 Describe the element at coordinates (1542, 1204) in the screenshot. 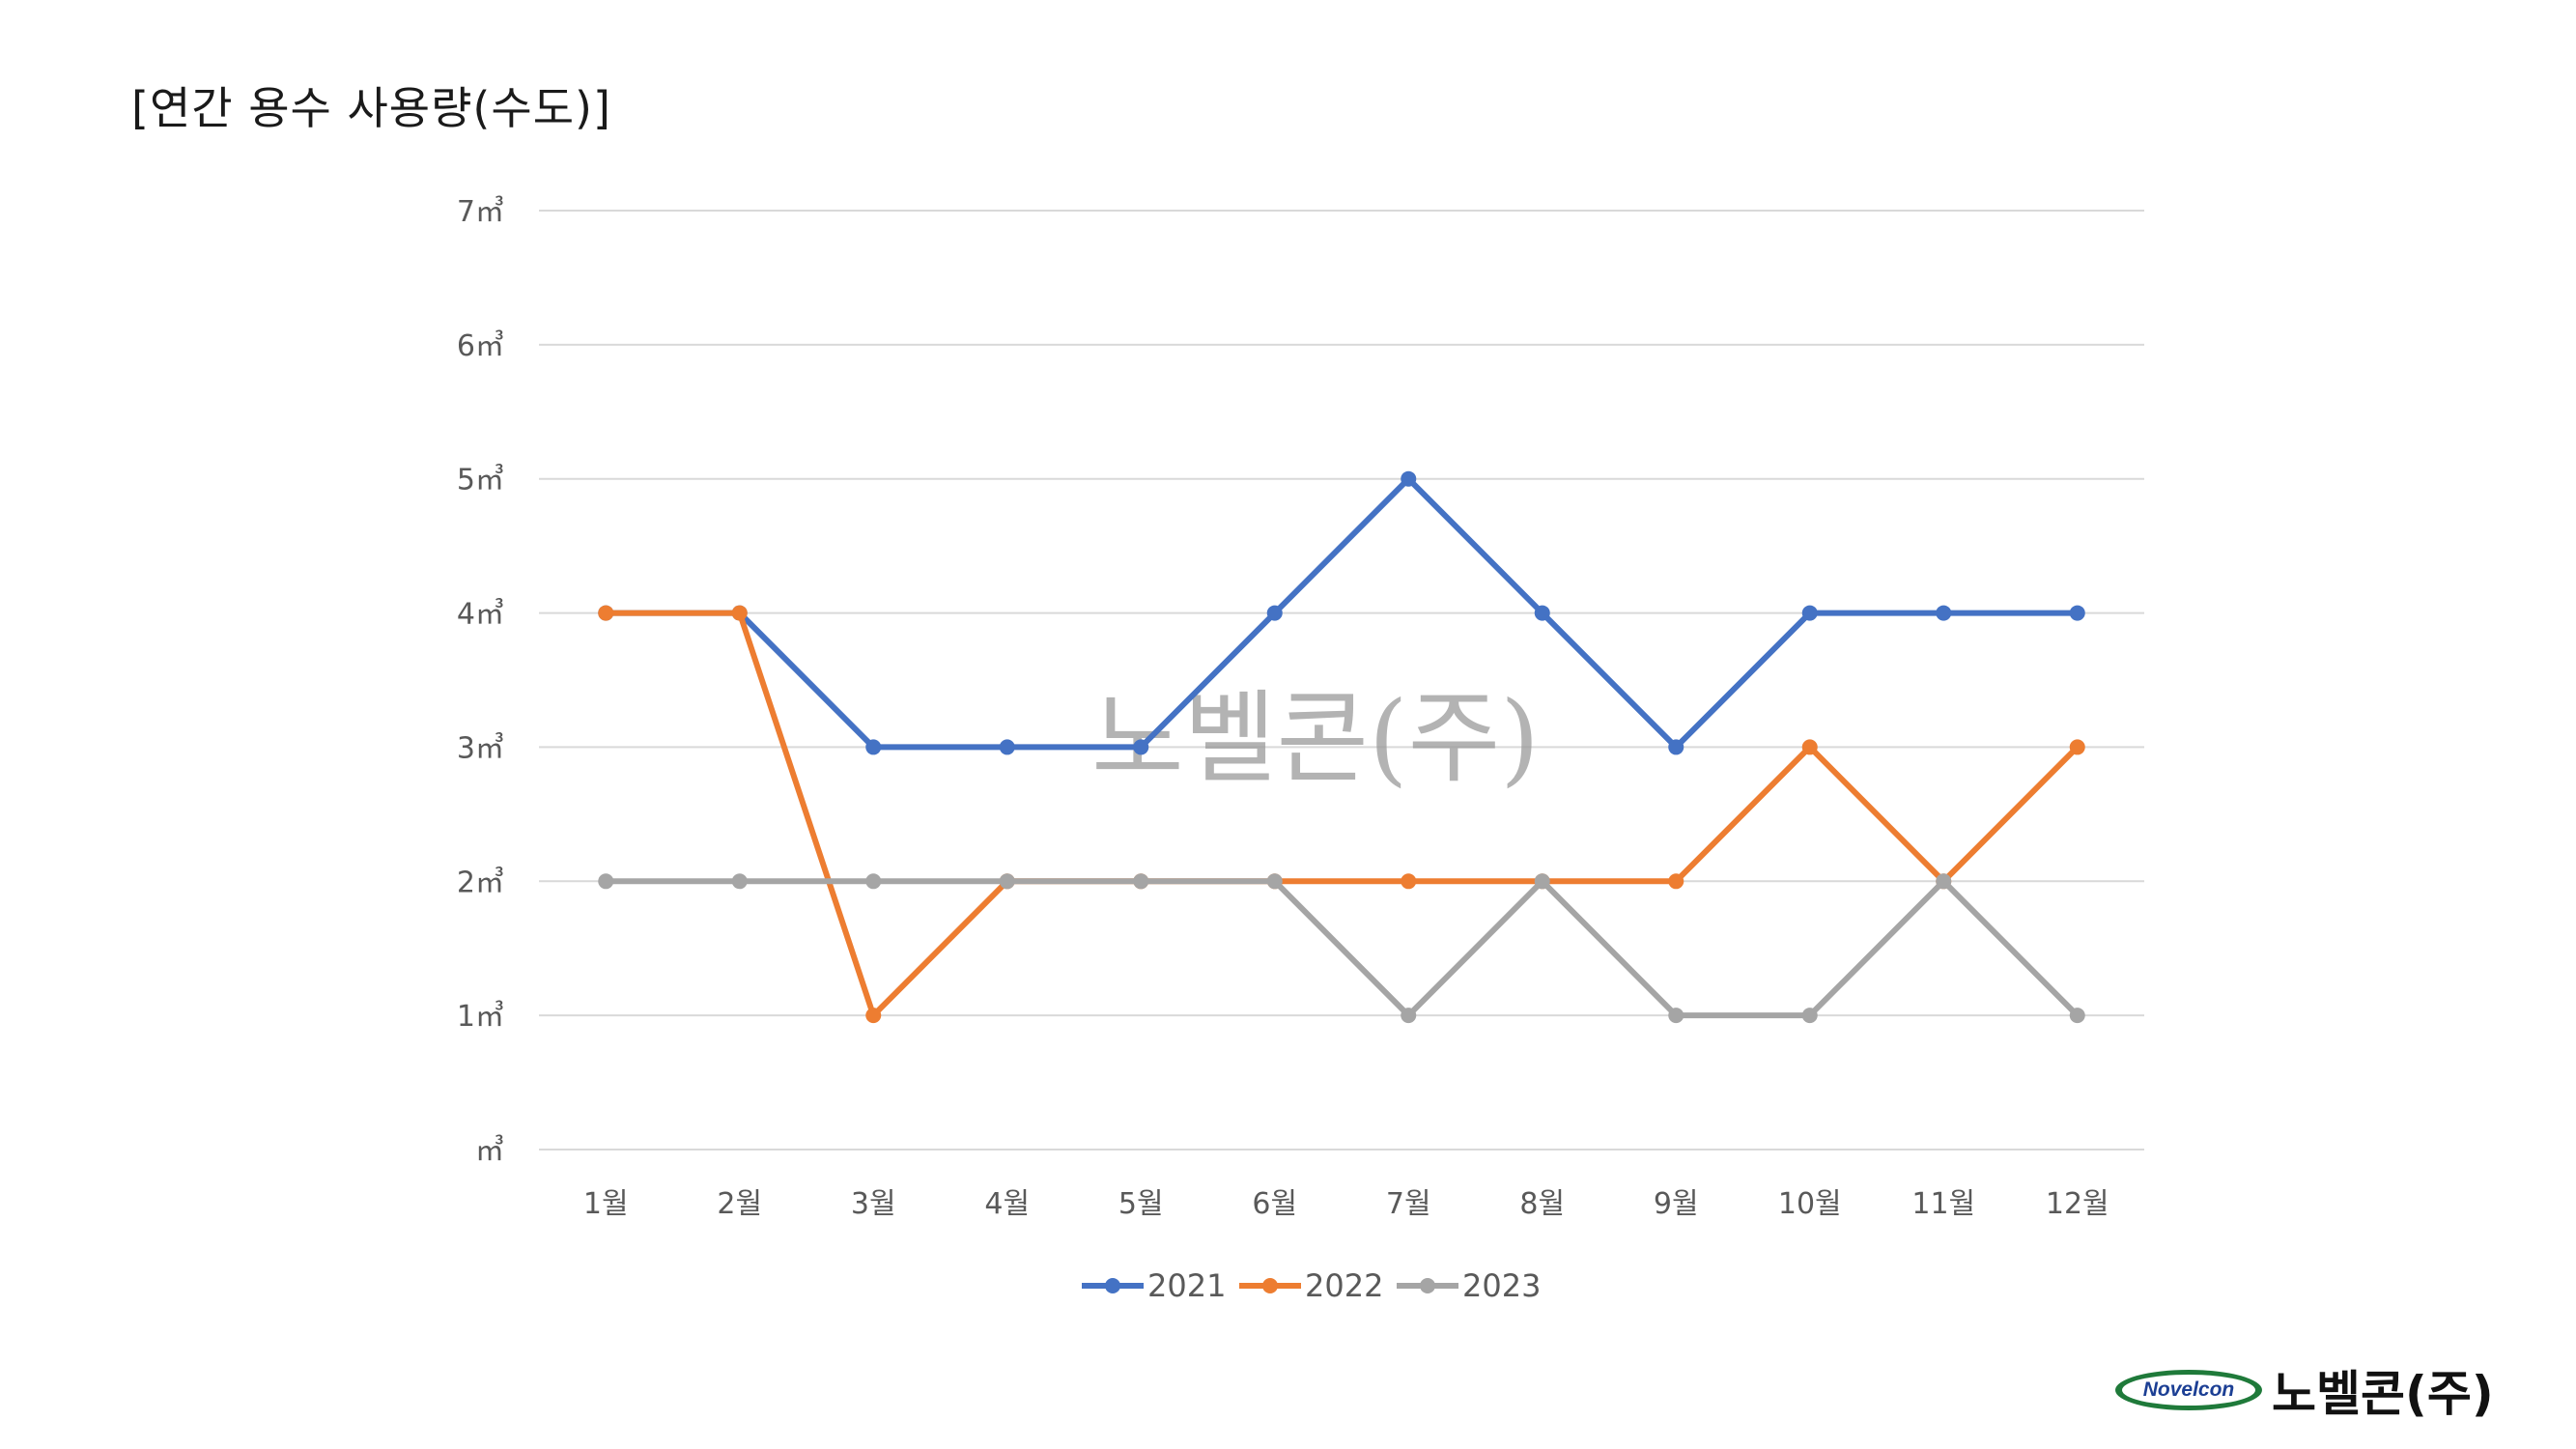

I see `x-tick-label: 8월` at that location.